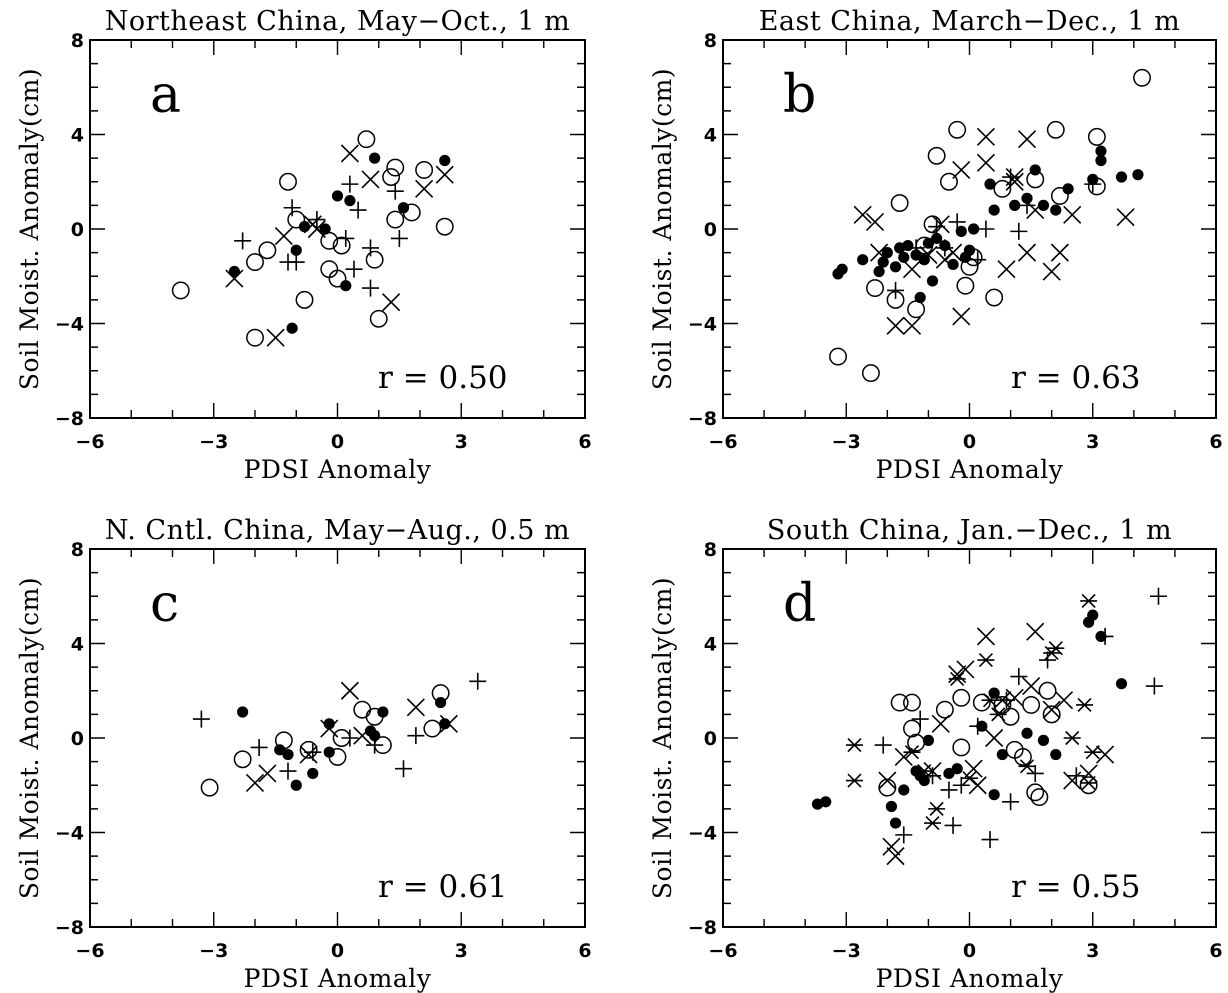 The width and height of the screenshot is (1228, 993). I want to click on y-tick-label: 8, so click(77, 41).